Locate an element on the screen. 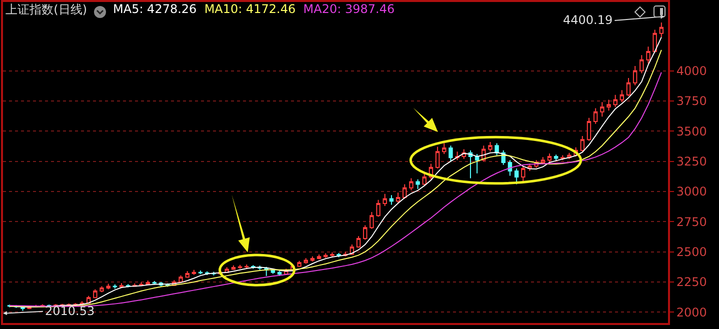  annotation: 4400.19 is located at coordinates (588, 20).